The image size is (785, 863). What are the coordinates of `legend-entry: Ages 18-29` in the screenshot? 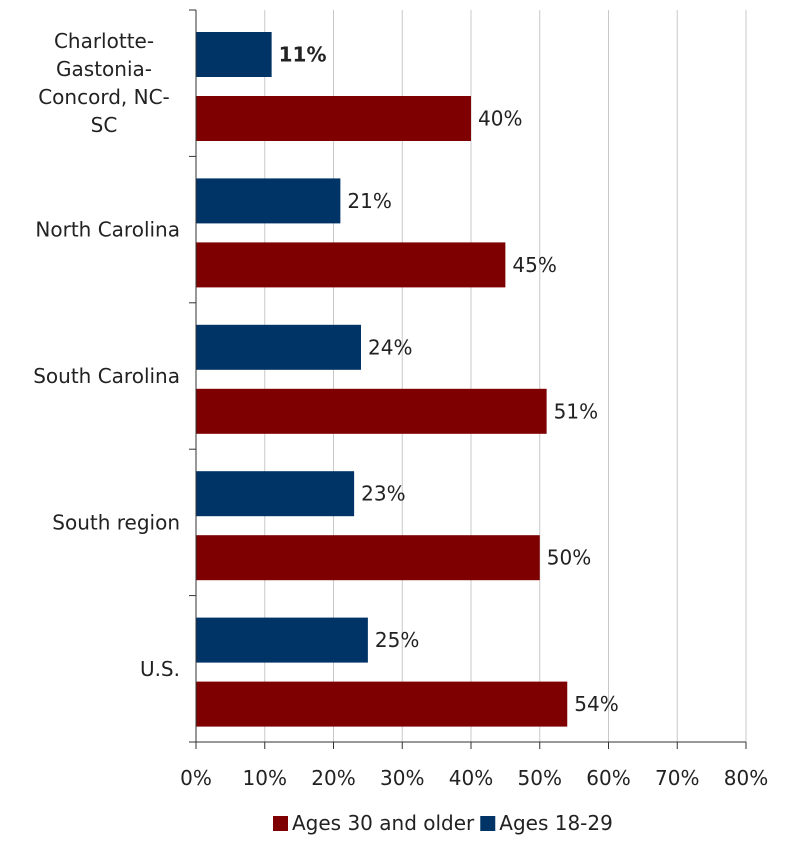 It's located at (556, 823).